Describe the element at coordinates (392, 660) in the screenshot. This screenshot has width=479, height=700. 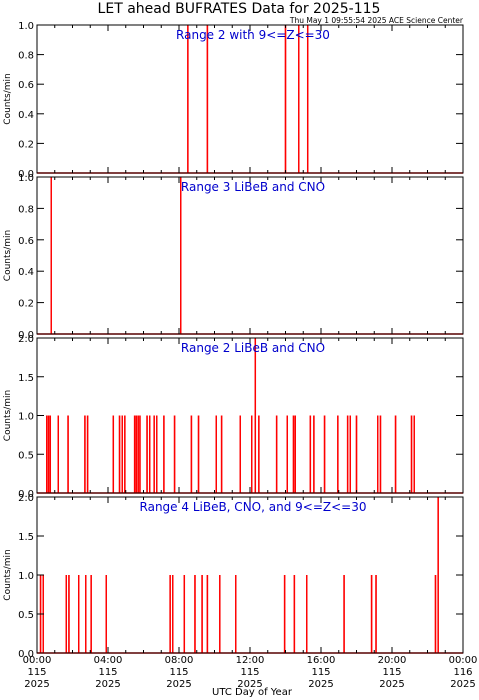
I see `x-tick-label: 20:00` at that location.